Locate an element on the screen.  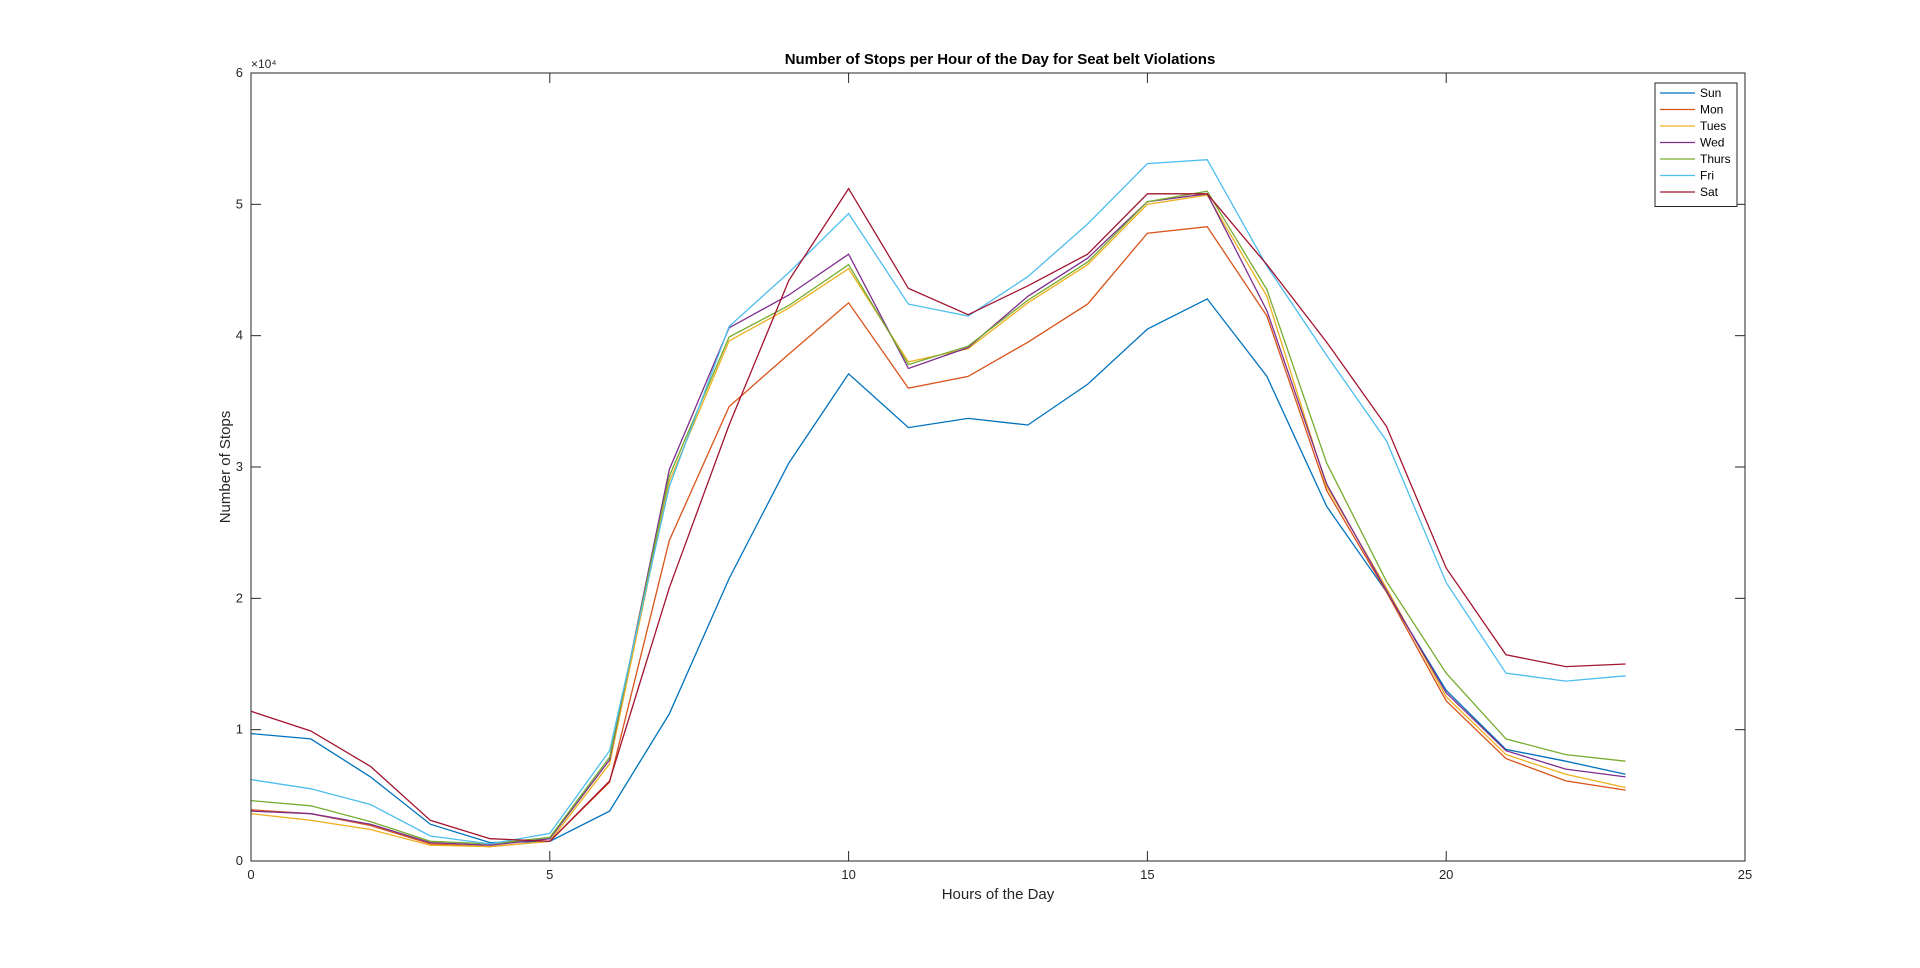
x-axis-label: Hours of the Day is located at coordinates (998, 894).